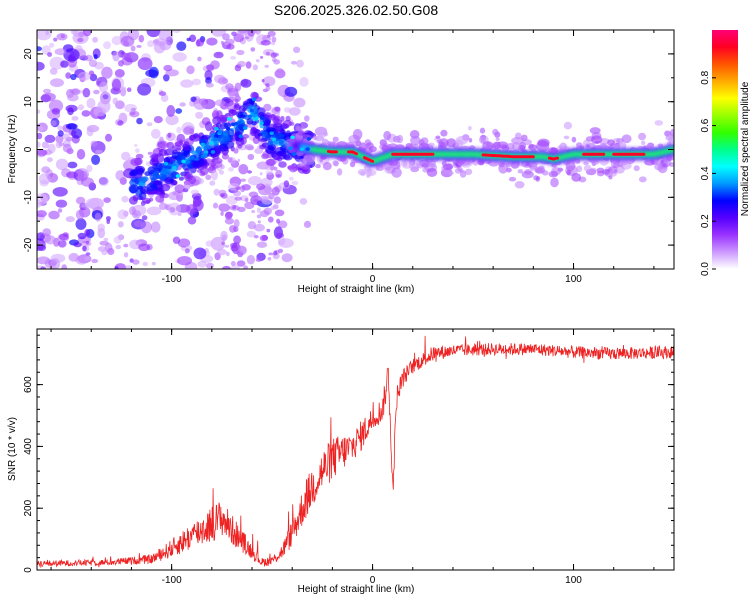 This screenshot has width=750, height=600. What do you see at coordinates (28, 197) in the screenshot?
I see `spectrogram-ytick-label: -10` at bounding box center [28, 197].